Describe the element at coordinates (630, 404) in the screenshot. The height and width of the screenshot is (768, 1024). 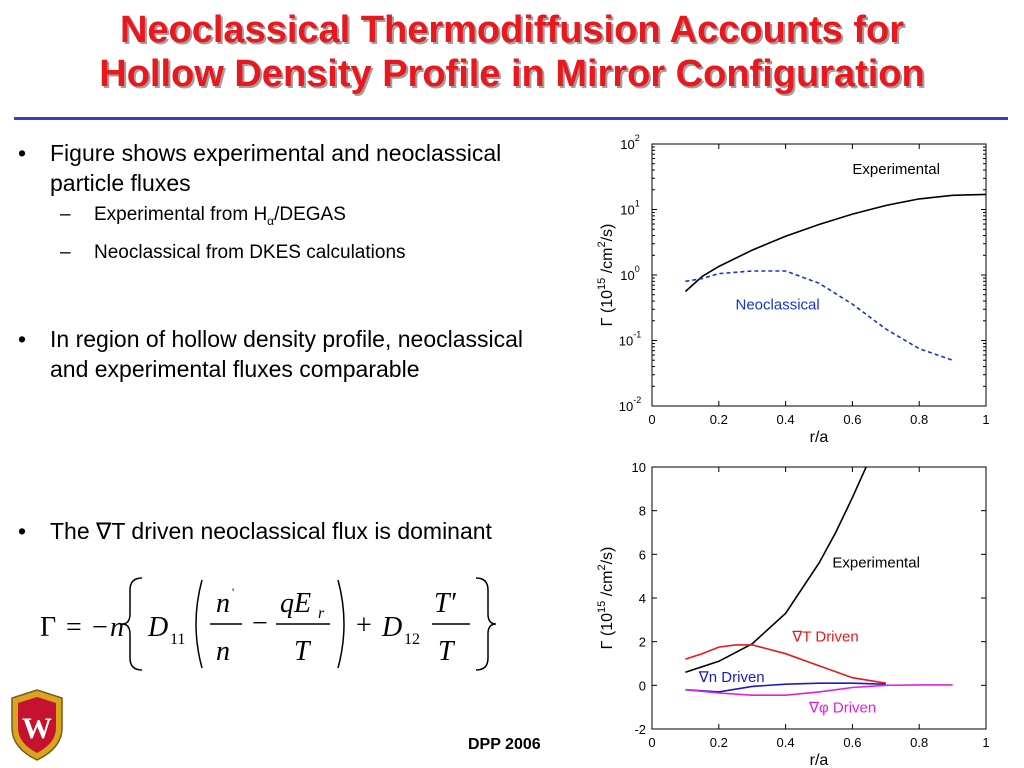
I see `y-tick-label: 10⁻²` at that location.